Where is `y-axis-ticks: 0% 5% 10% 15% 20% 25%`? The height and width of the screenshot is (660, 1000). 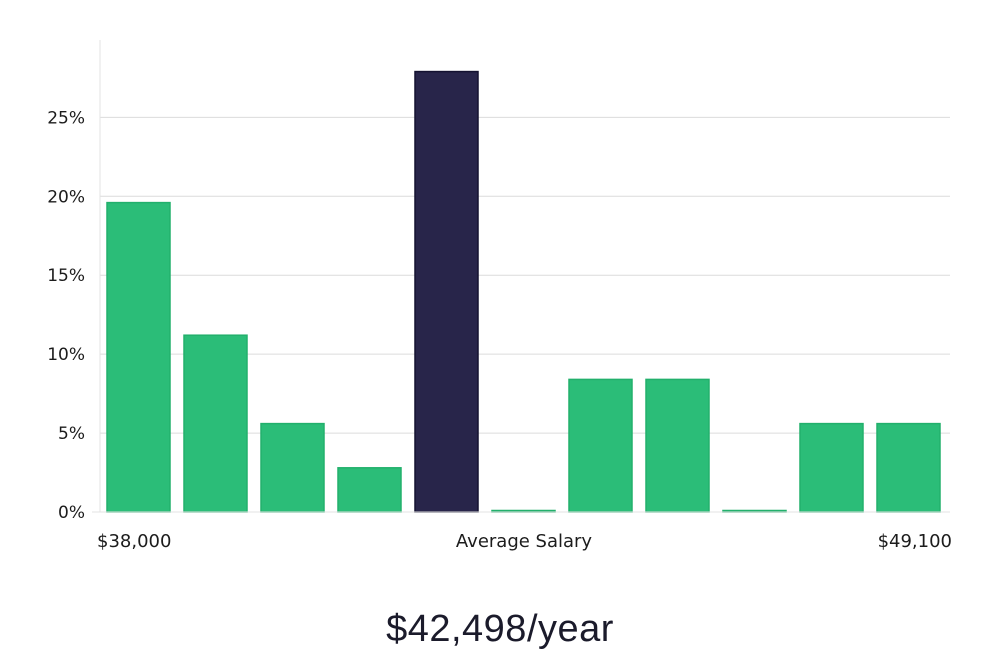 y-axis-ticks: 0% 5% 10% 15% 20% 25% is located at coordinates (66, 315).